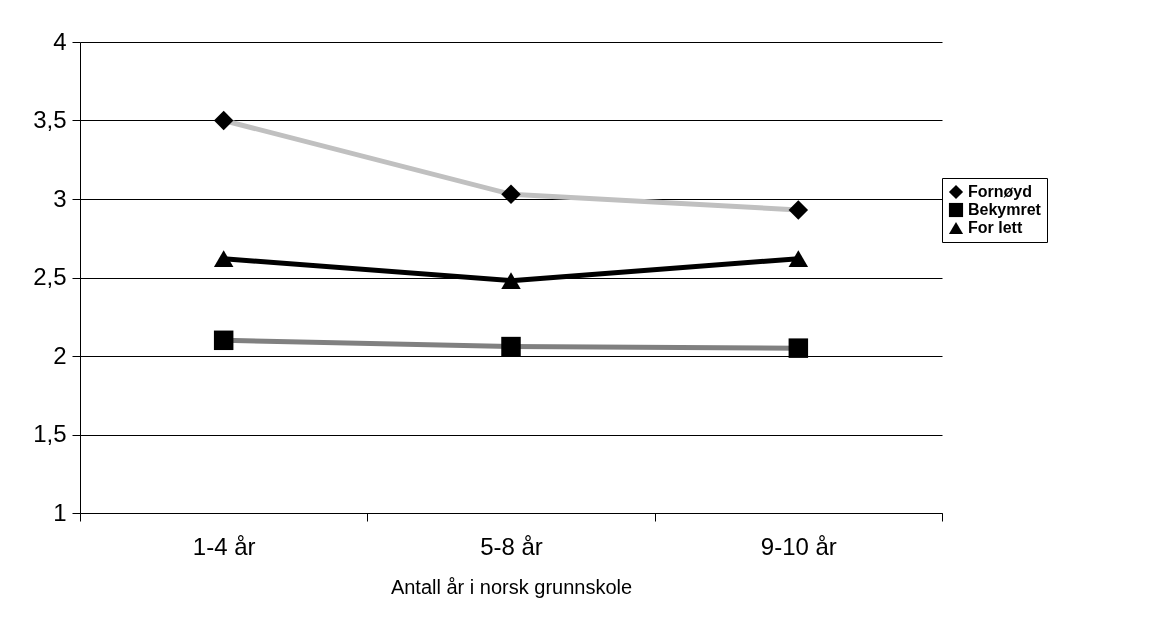  I want to click on x-tick-label: 5-8 år, so click(511, 546).